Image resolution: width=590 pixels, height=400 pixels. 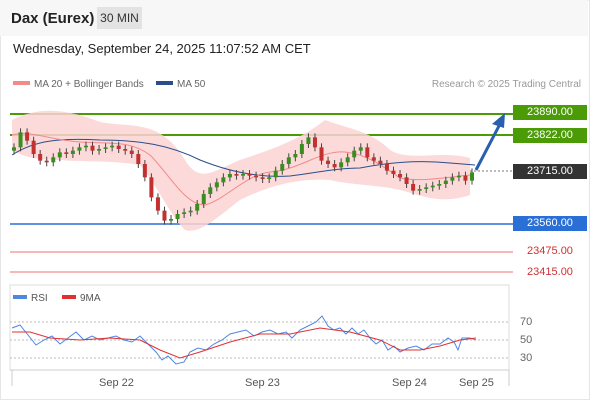 I want to click on x-label-sep25: Sep 25, so click(x=476, y=383).